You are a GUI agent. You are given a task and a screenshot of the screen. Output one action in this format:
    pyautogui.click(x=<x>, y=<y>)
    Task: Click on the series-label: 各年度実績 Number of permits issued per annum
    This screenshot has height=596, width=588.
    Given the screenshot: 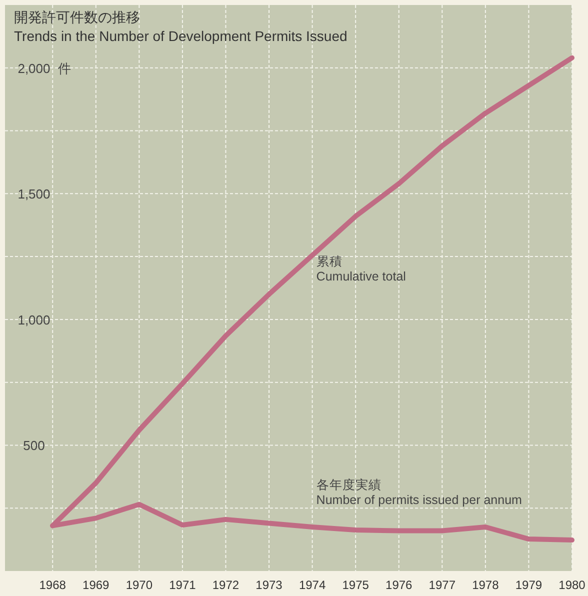 What is the action you would take?
    pyautogui.click(x=419, y=491)
    